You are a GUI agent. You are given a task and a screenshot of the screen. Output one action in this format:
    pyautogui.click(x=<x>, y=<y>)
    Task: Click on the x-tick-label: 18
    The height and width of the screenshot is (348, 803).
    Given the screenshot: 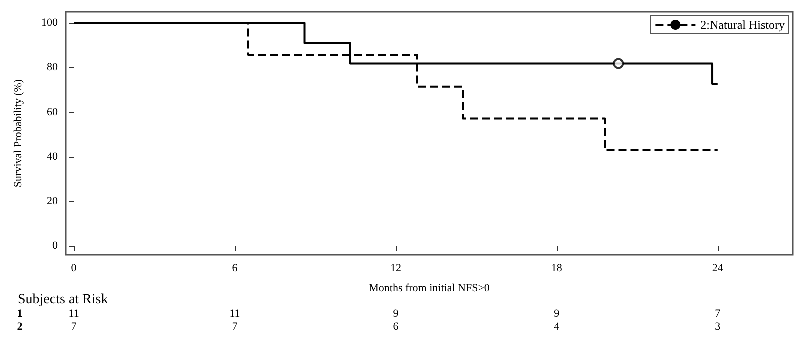 What is the action you would take?
    pyautogui.click(x=557, y=268)
    